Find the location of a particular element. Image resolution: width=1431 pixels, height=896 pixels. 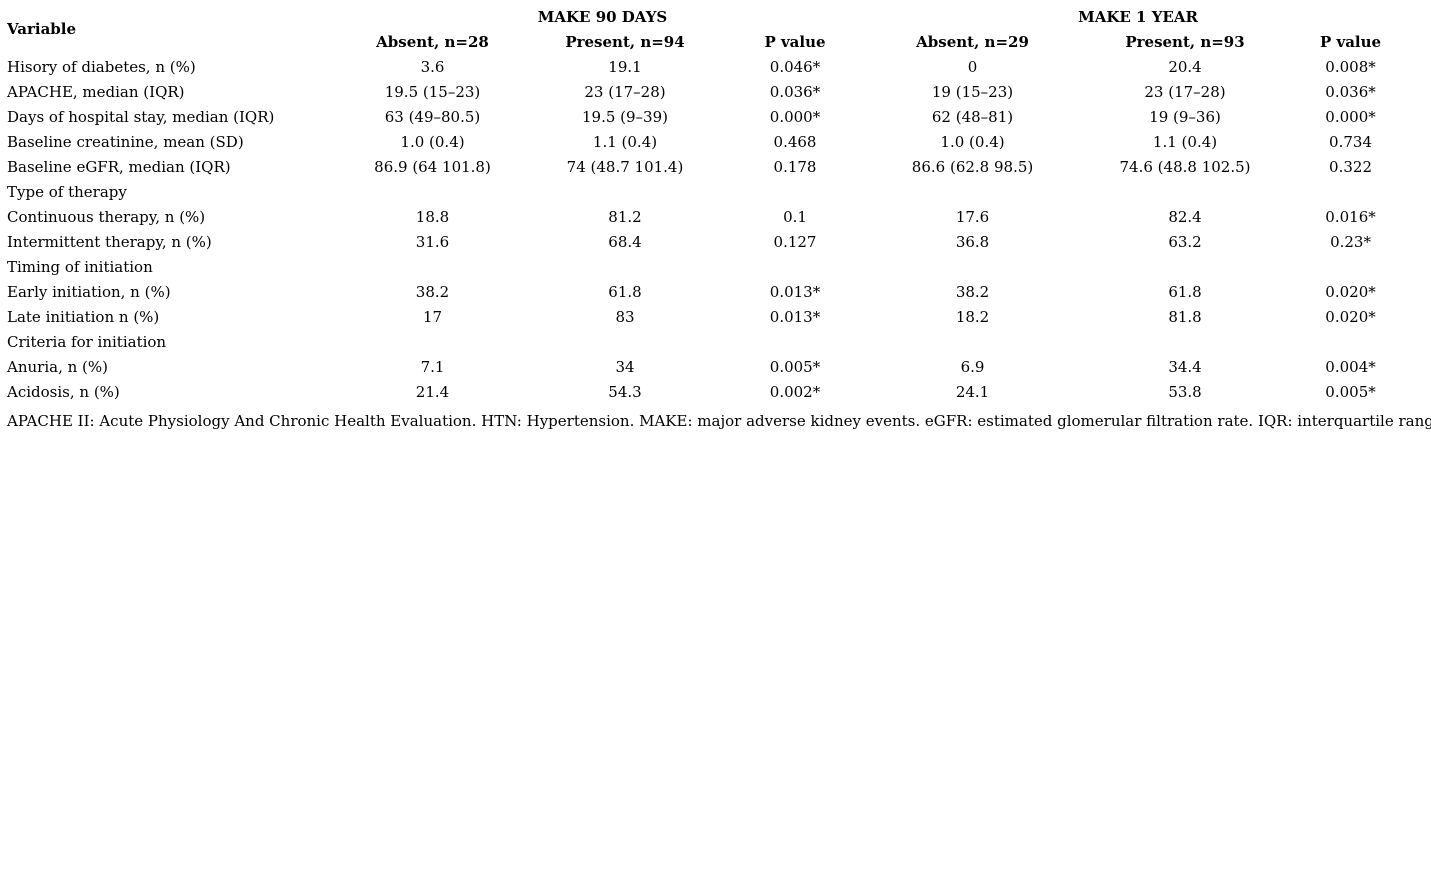

row-label: Continuous therapy, n (%) is located at coordinates (106, 216).